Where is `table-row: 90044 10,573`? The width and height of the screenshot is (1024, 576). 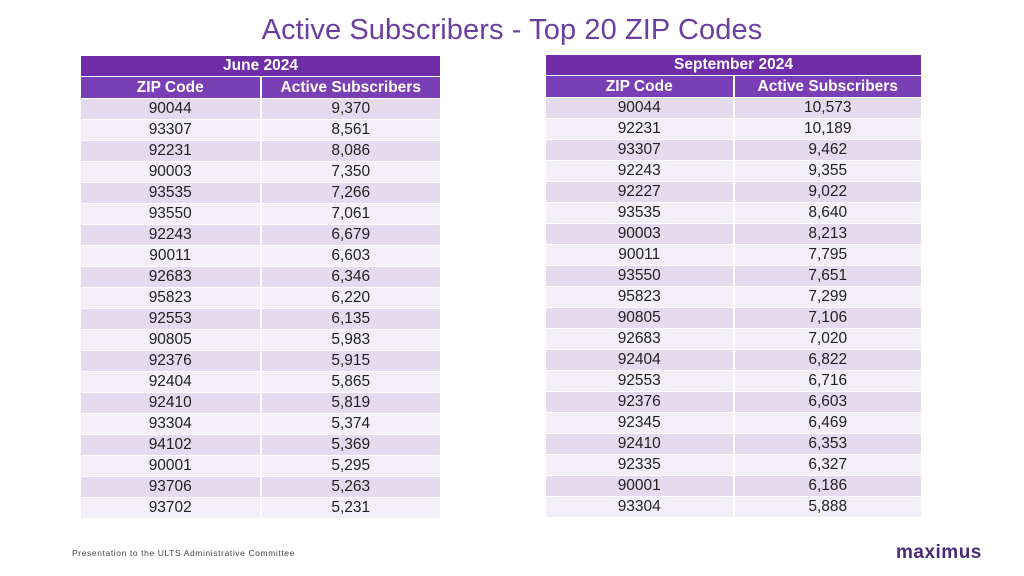 table-row: 90044 10,573 is located at coordinates (733, 108).